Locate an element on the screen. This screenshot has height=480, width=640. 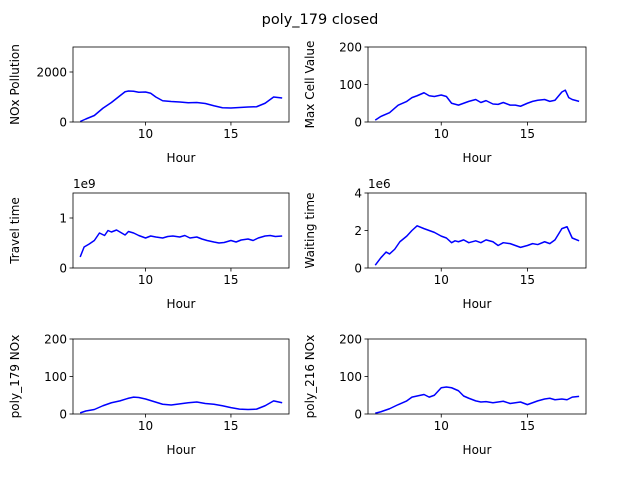
subplot-4: 10 15 0 2 4 Hour Waiting time 1e6 is located at coordinates (445, 244).